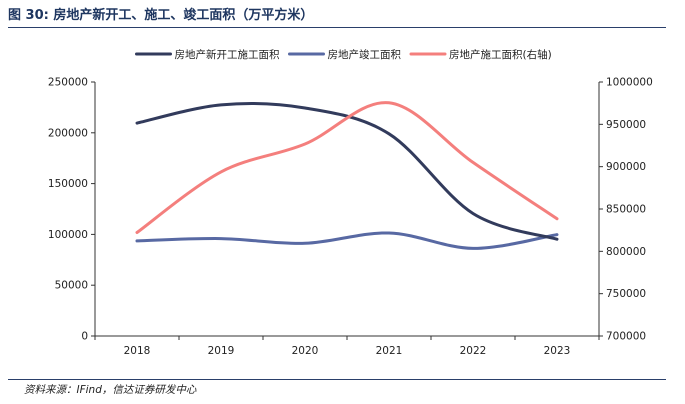 The height and width of the screenshot is (404, 685). What do you see at coordinates (389, 351) in the screenshot?
I see `x-tick-label: 2021` at bounding box center [389, 351].